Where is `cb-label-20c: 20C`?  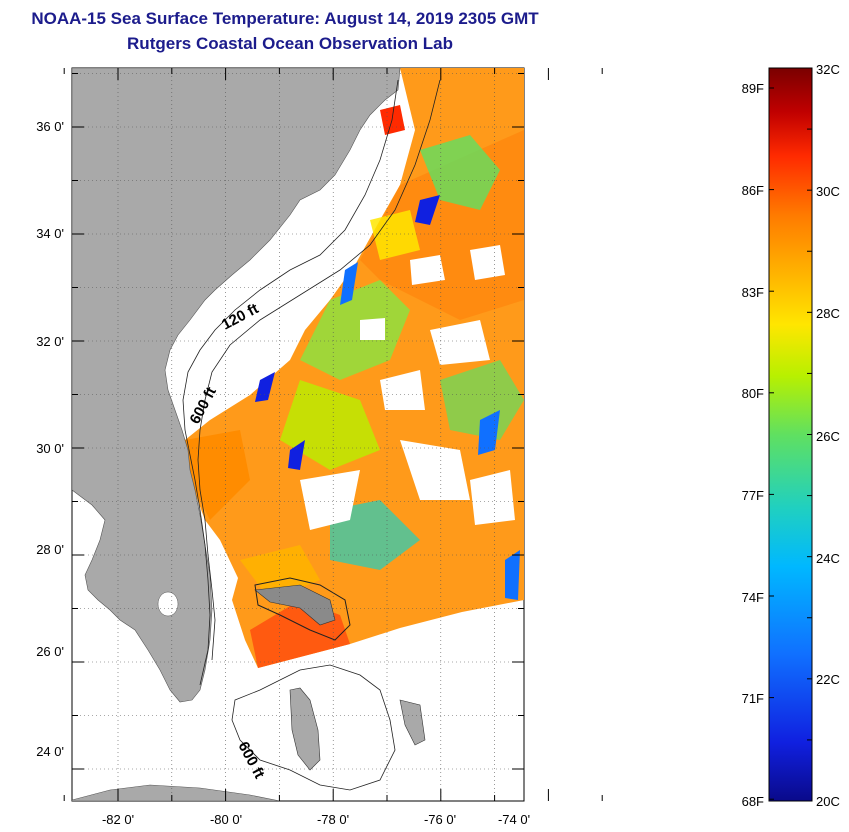
cb-label-20c: 20C is located at coordinates (828, 801).